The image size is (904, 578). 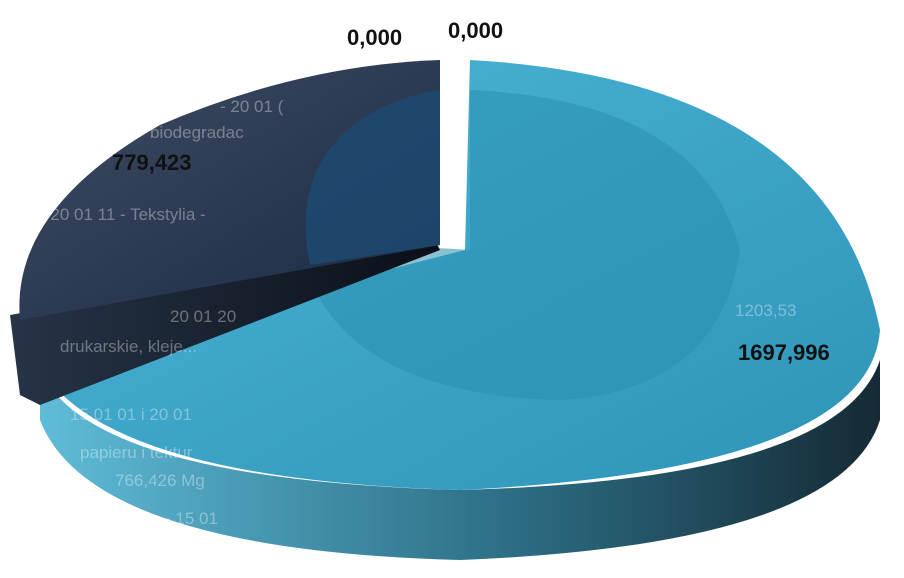 I want to click on ghost-label: - 15 01, so click(x=191, y=518).